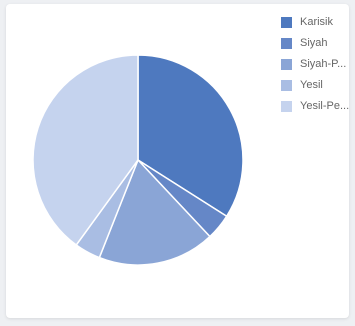 Image resolution: width=355 pixels, height=326 pixels. I want to click on legend-item-1: Siyah, so click(315, 43).